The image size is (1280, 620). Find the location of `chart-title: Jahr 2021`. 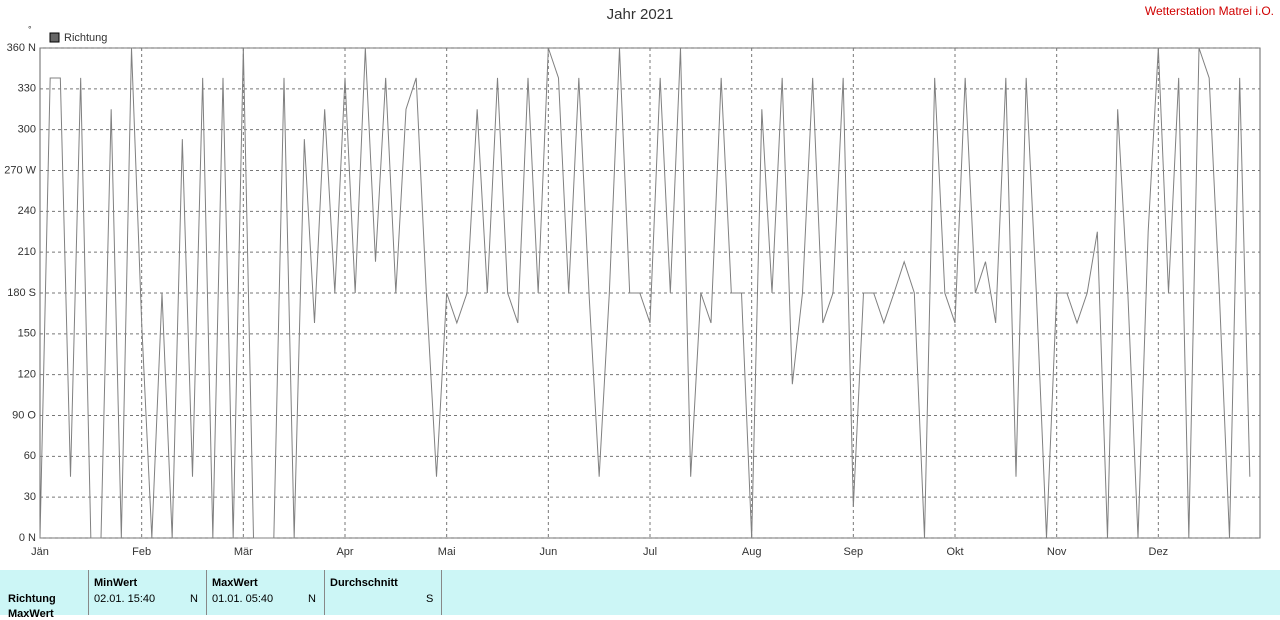

chart-title: Jahr 2021 is located at coordinates (640, 14).